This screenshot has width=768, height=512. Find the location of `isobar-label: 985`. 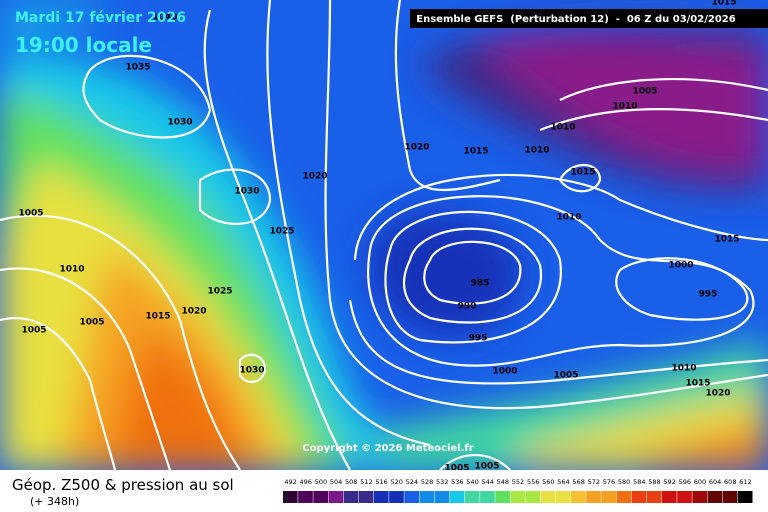

isobar-label: 985 is located at coordinates (480, 284).